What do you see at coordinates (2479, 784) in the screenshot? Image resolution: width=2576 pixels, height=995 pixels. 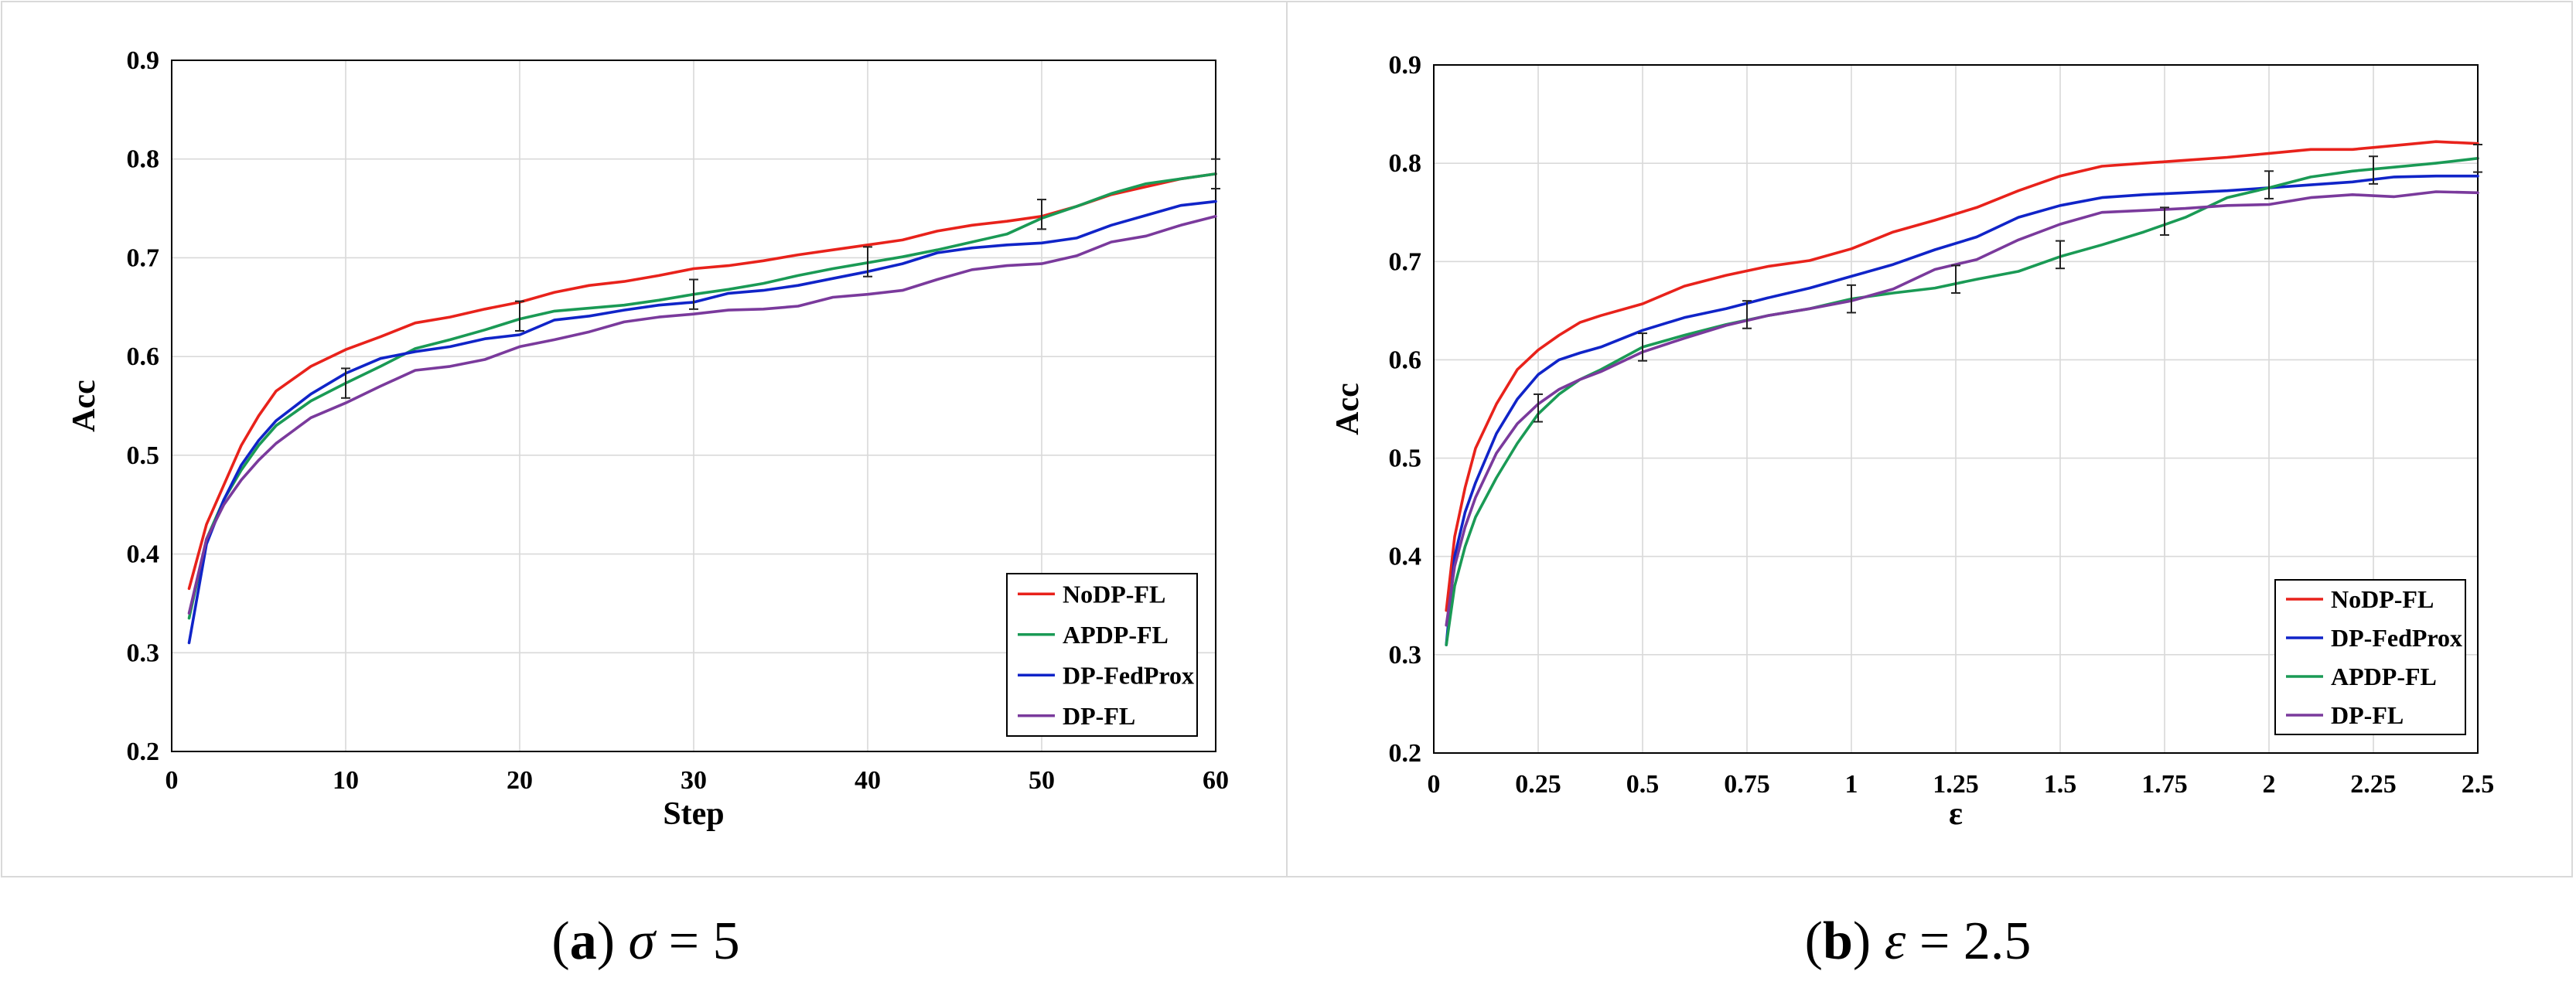 I see `panel-b-xtick-label: 2.5` at bounding box center [2479, 784].